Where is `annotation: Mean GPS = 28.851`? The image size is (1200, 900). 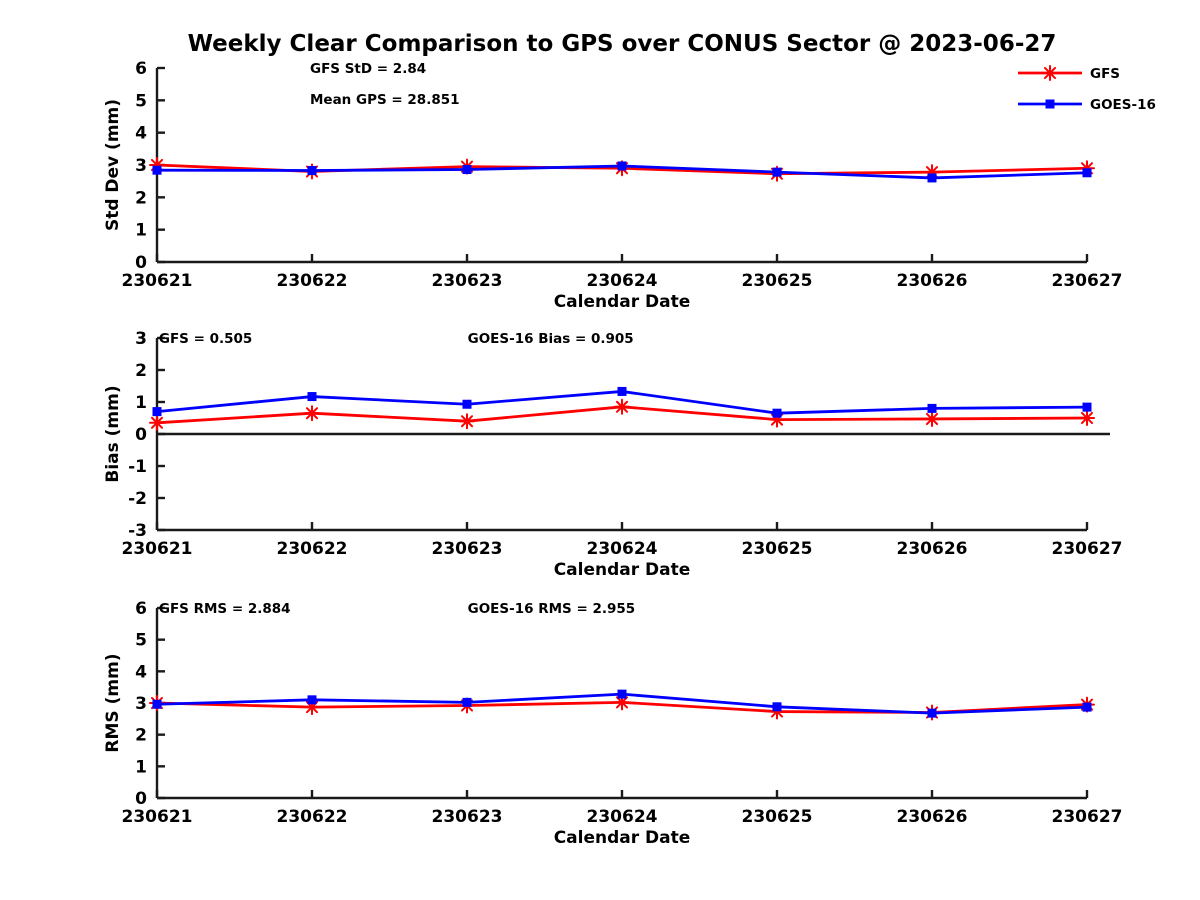 annotation: Mean GPS = 28.851 is located at coordinates (385, 100).